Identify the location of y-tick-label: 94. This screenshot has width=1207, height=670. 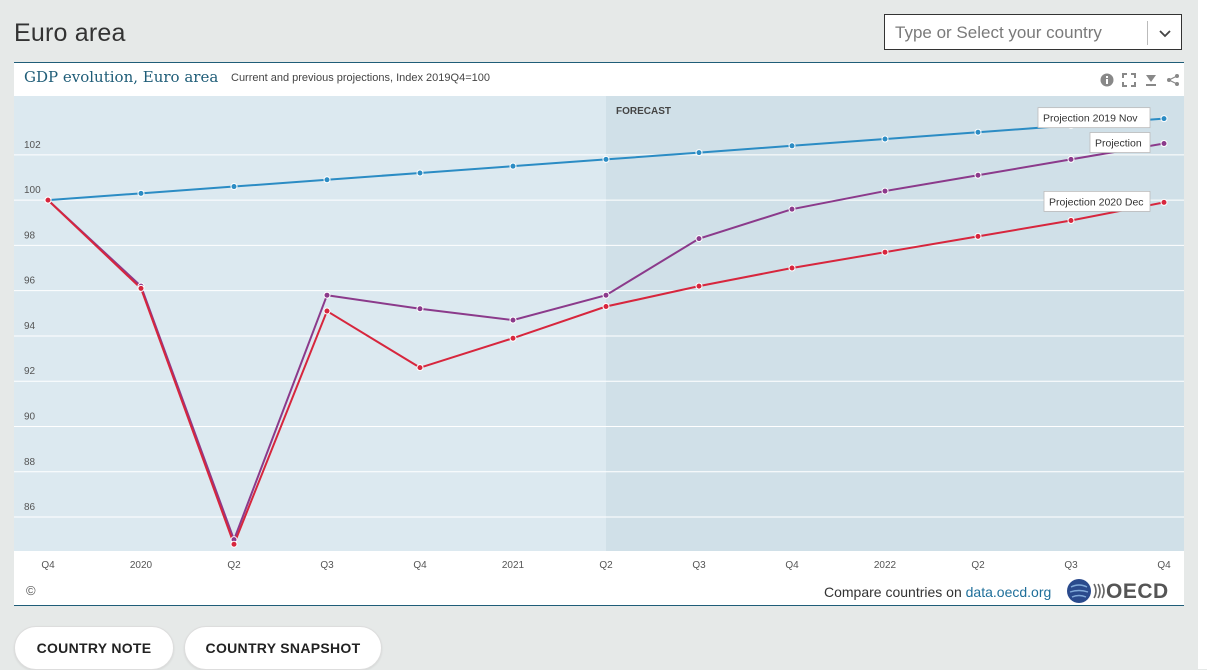
(30, 326).